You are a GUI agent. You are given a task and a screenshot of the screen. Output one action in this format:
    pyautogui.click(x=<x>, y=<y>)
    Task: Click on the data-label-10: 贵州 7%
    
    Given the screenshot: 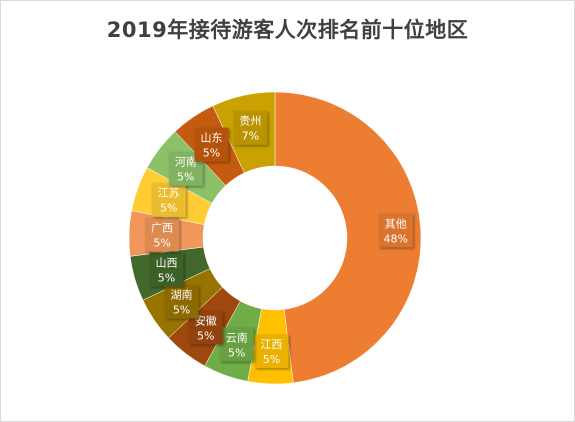 What is the action you would take?
    pyautogui.click(x=250, y=127)
    